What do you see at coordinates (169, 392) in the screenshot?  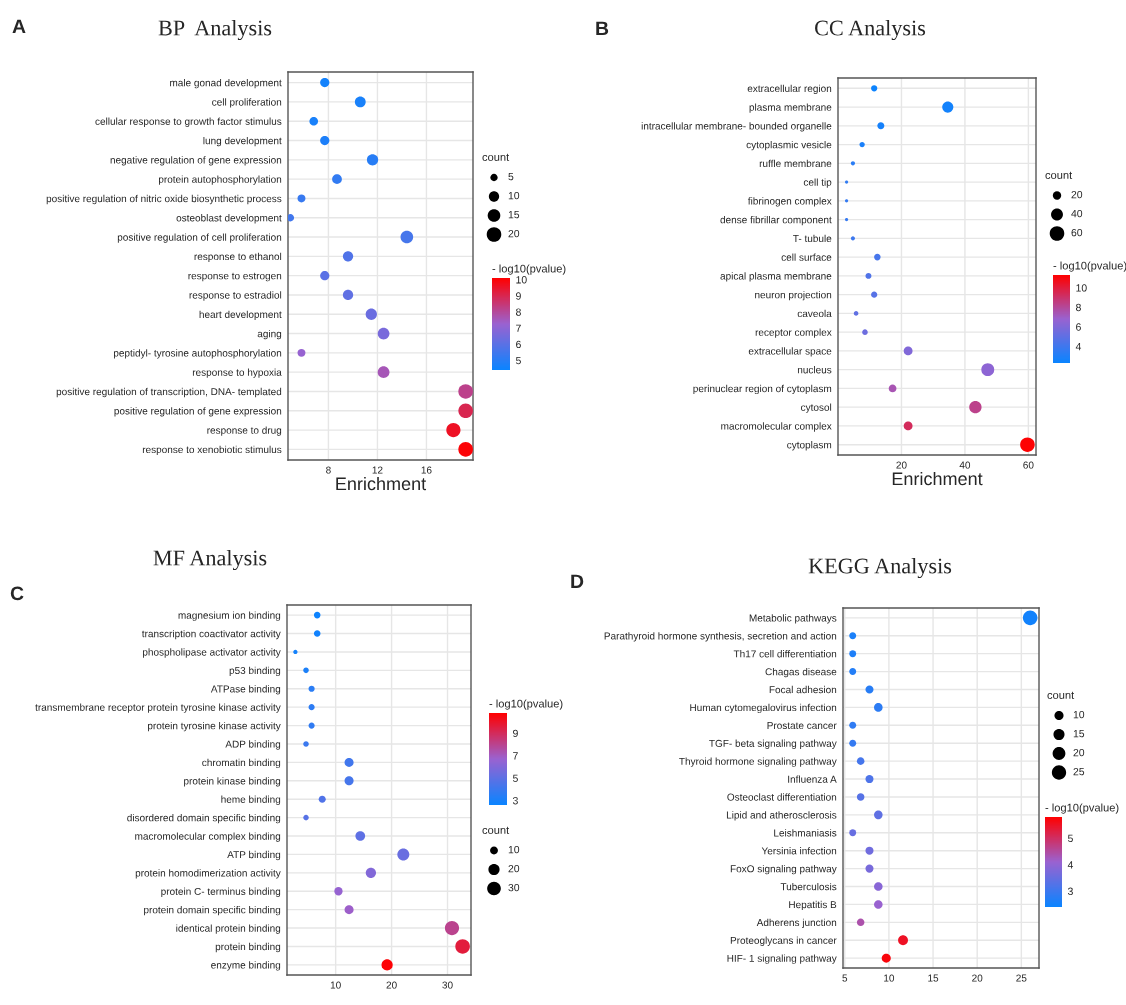 I see `y-tick-label: positive regulation of transcription, DNA- templated` at bounding box center [169, 392].